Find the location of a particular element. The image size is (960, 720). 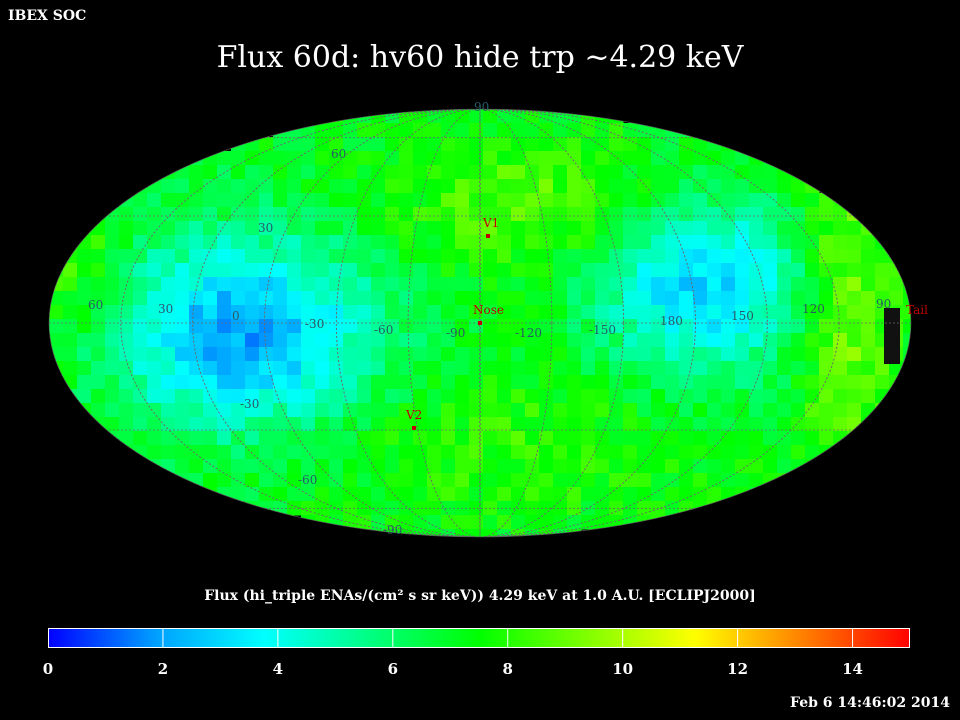

colorbar-tick-label: 6 is located at coordinates (393, 669).